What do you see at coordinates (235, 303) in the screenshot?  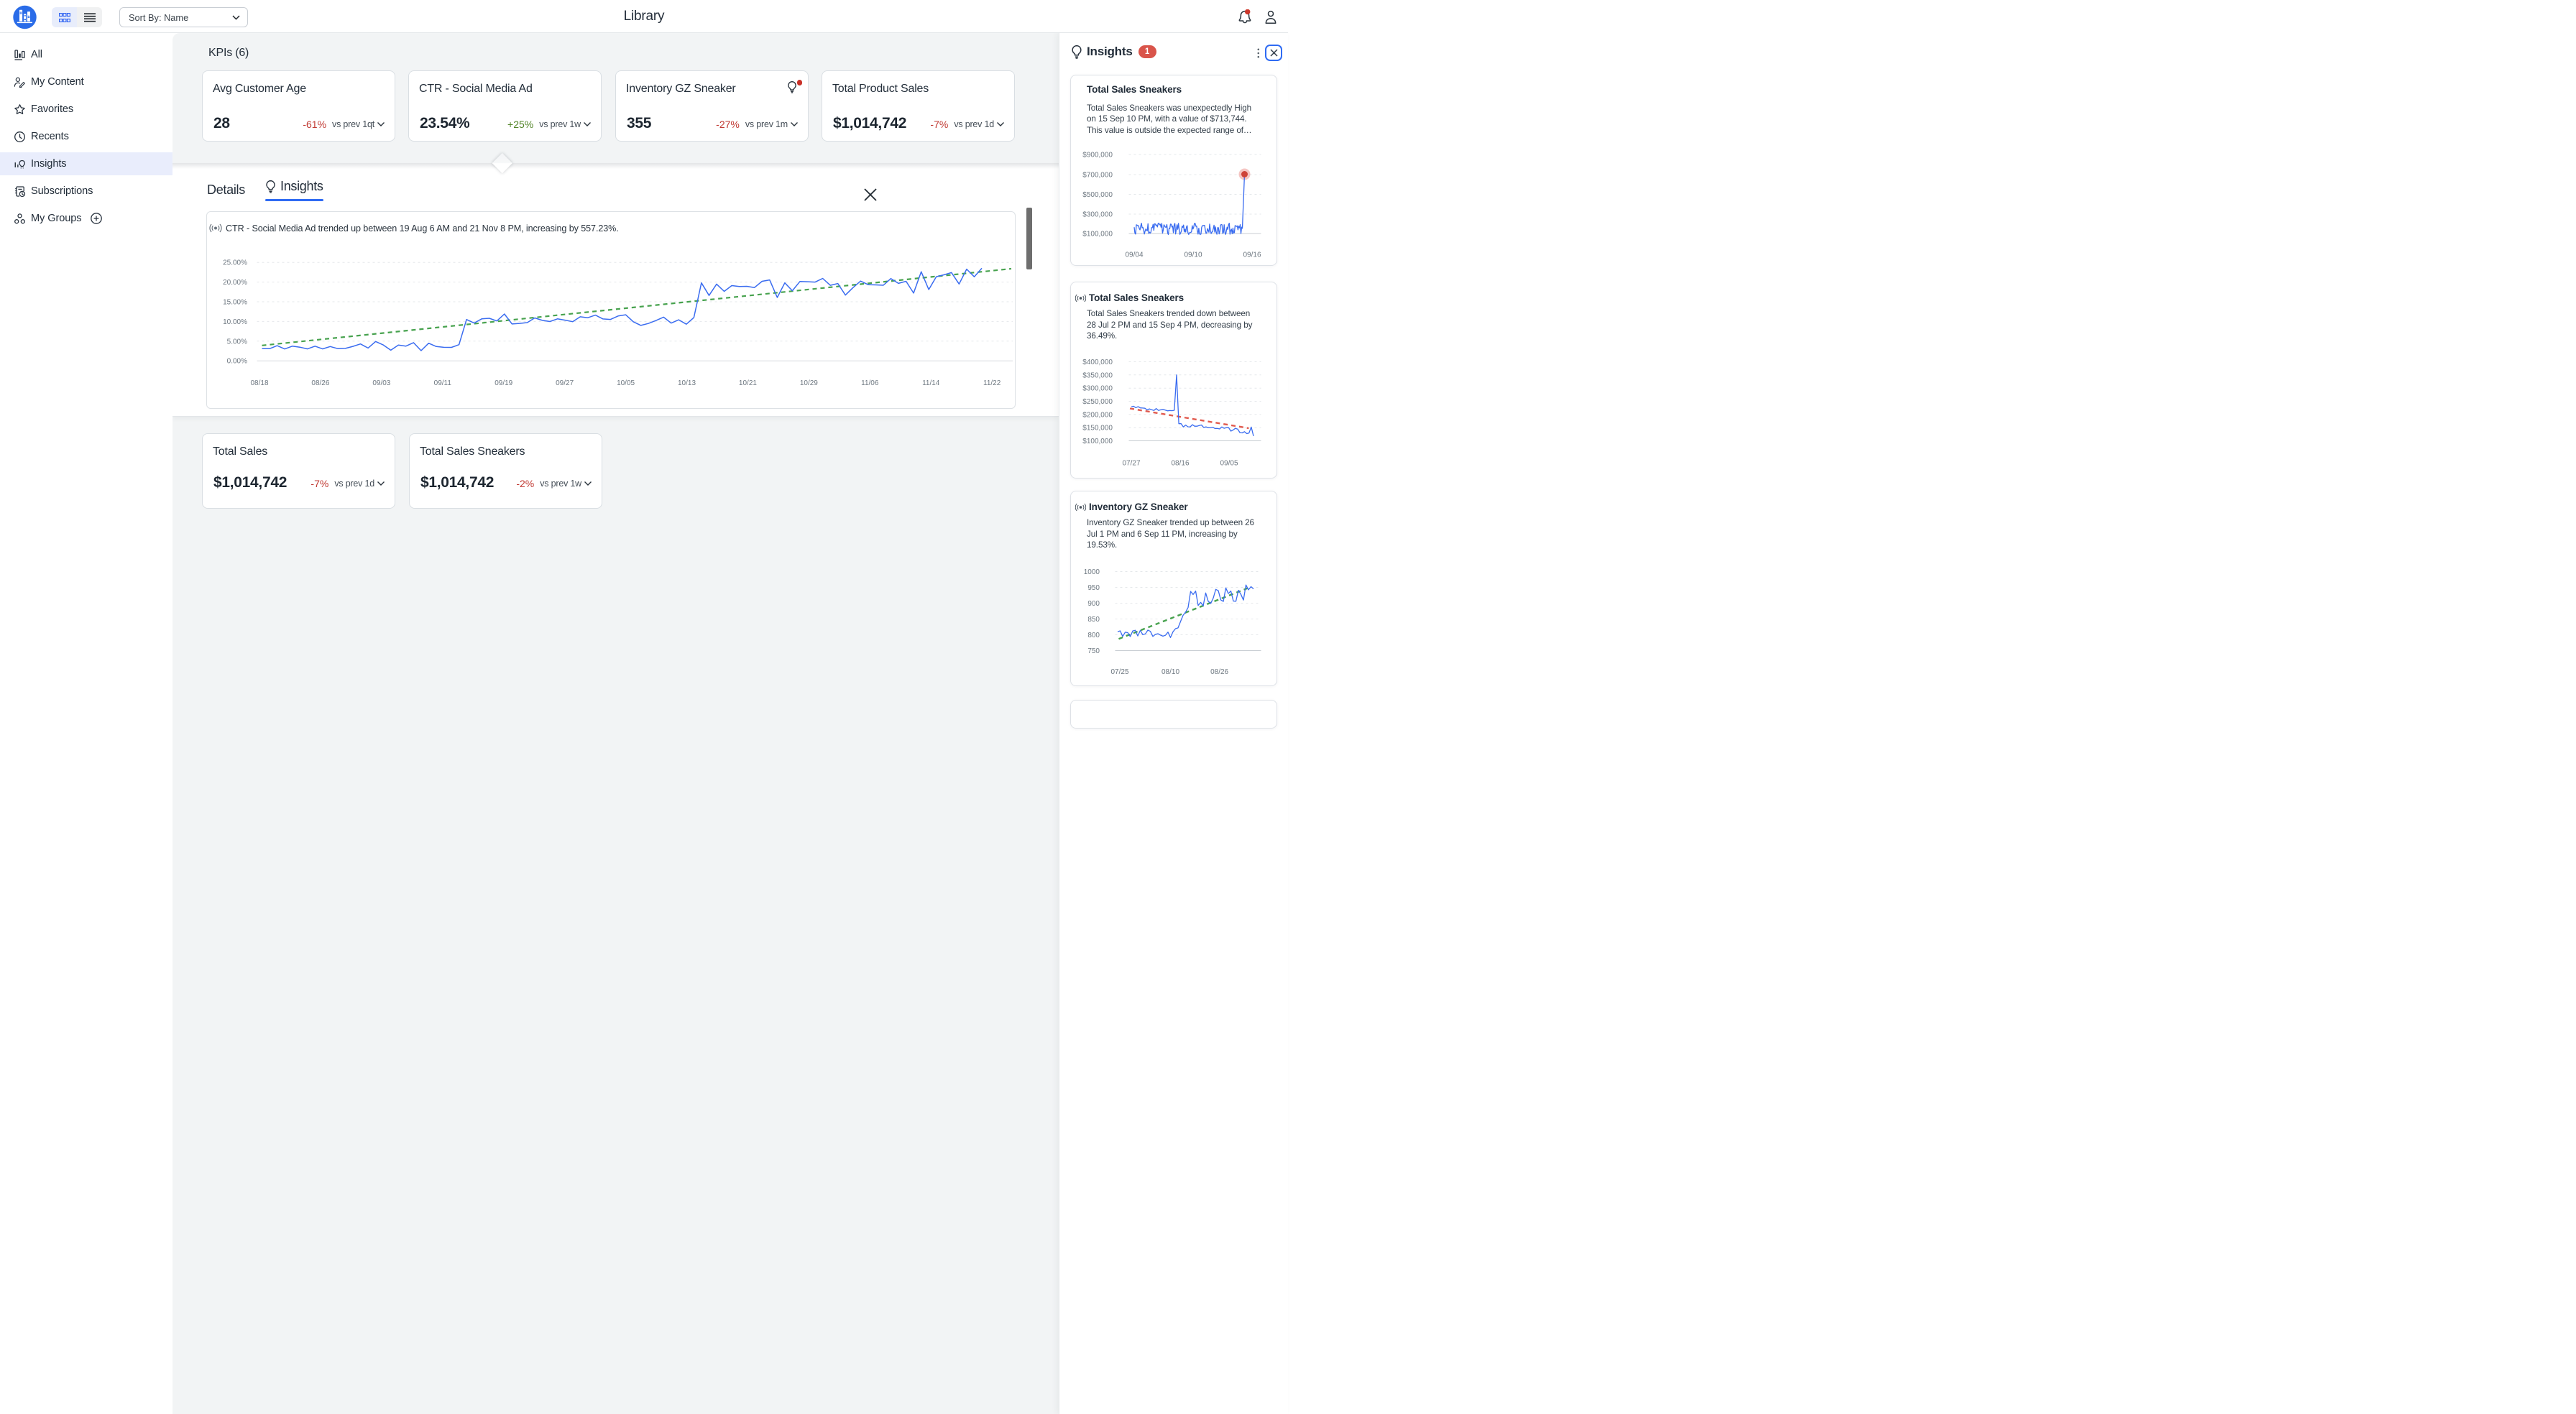 I see `svg-text: 15.00%` at bounding box center [235, 303].